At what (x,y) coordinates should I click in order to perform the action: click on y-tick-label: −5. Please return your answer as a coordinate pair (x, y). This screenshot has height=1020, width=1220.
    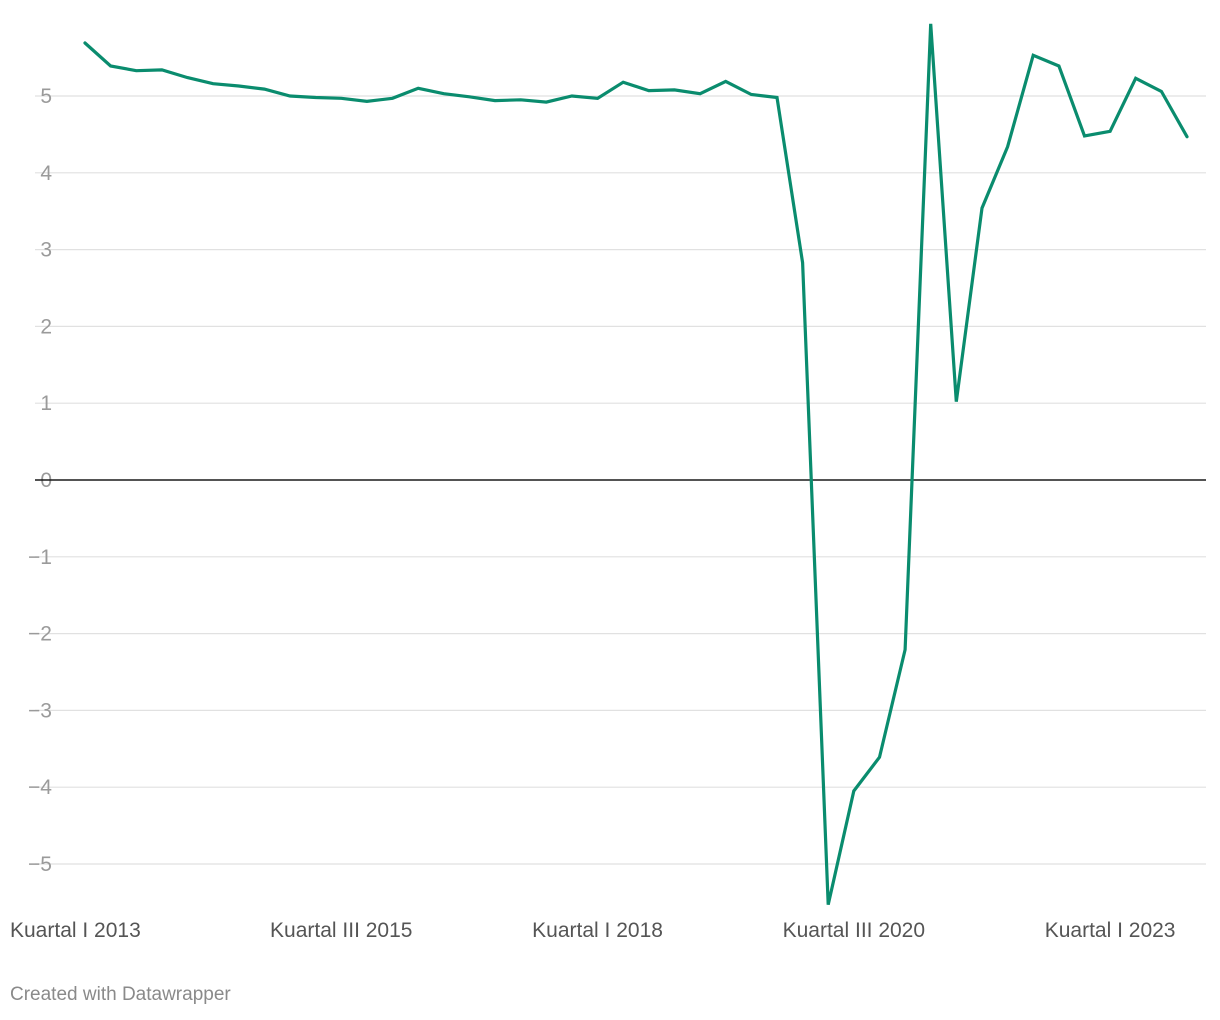
    Looking at the image, I should click on (40, 864).